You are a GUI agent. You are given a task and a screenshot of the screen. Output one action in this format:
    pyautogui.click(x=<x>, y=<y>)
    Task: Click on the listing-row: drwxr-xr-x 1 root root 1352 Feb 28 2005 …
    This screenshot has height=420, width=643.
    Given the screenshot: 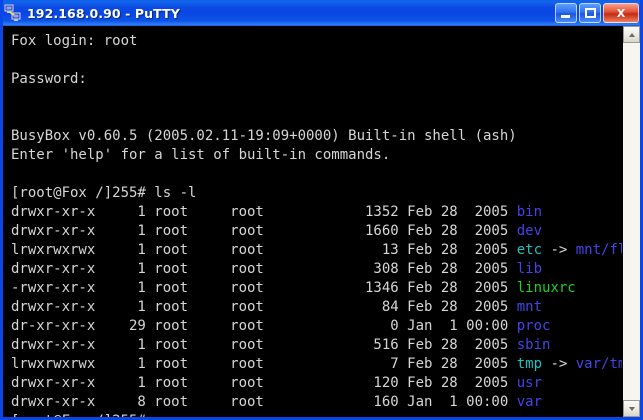 What is the action you would take?
    pyautogui.click(x=316, y=212)
    